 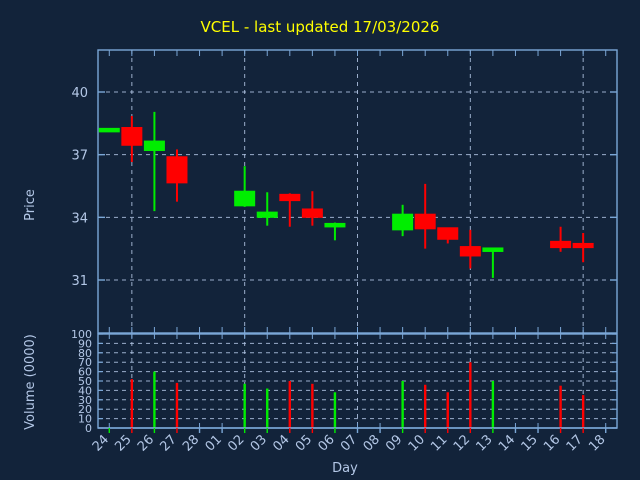 I want to click on chart-title: VCEL - last updated 17/03/2026, so click(x=320, y=27).